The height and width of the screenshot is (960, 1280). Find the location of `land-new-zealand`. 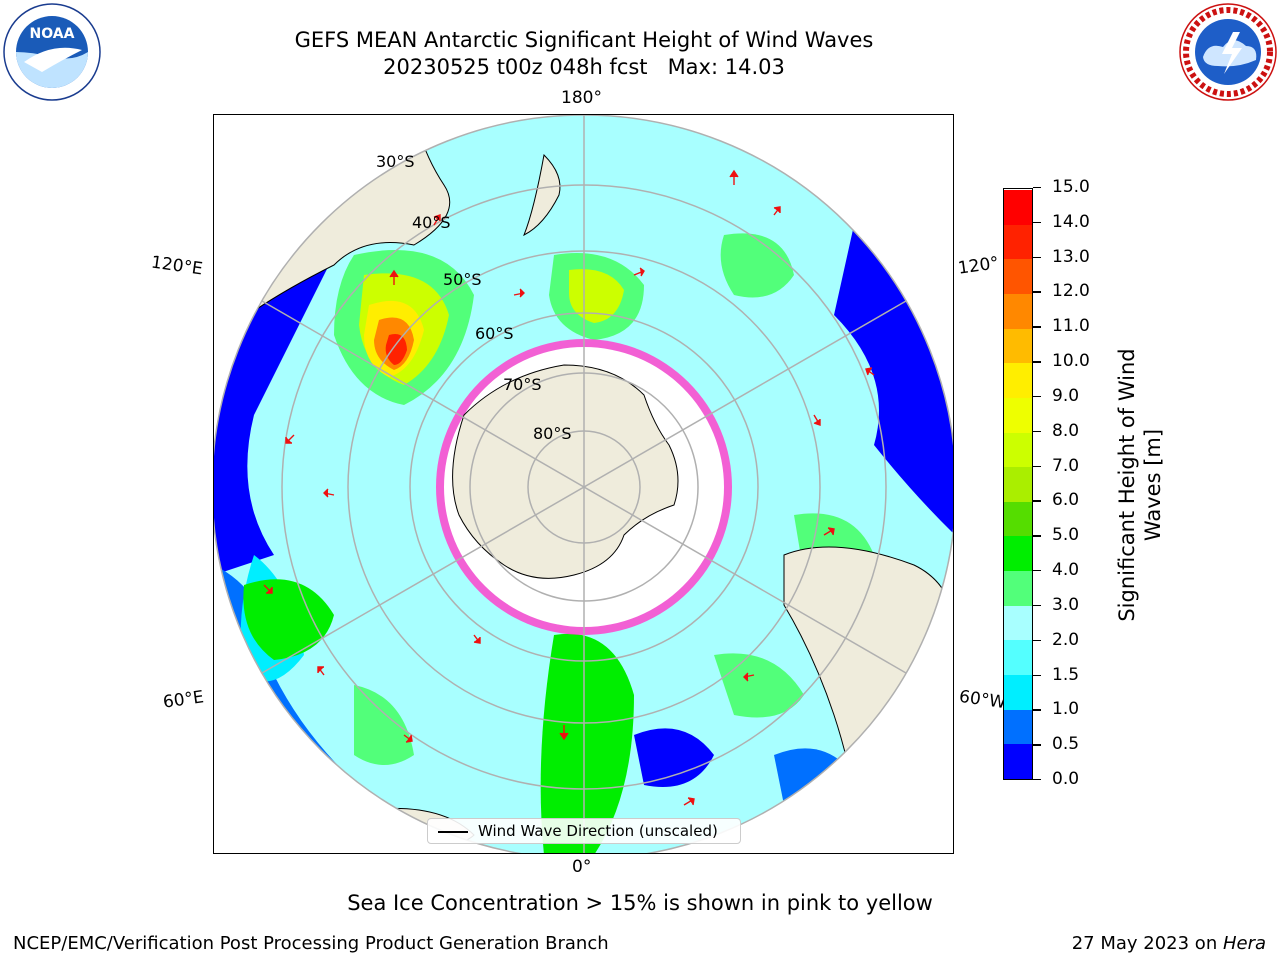

land-new-zealand is located at coordinates (542, 195).